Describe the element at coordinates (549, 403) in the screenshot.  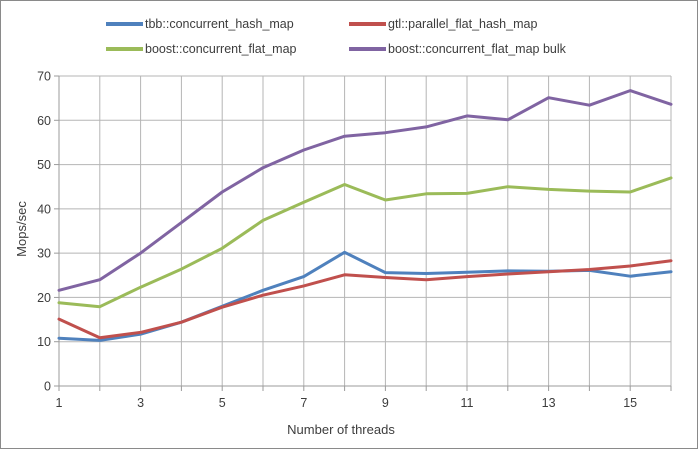
I see `x-tick-label: 13` at that location.